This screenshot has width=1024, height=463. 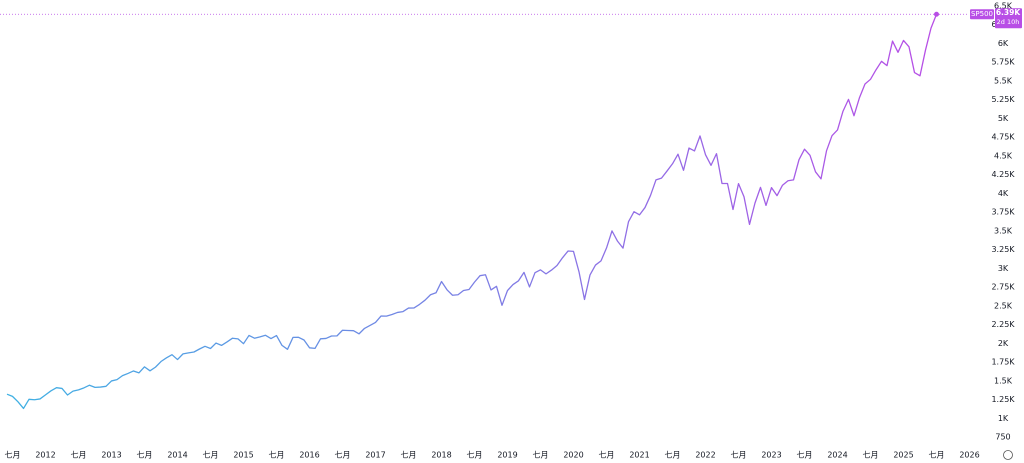 I want to click on y-tick-label: 3K, so click(x=1003, y=268).